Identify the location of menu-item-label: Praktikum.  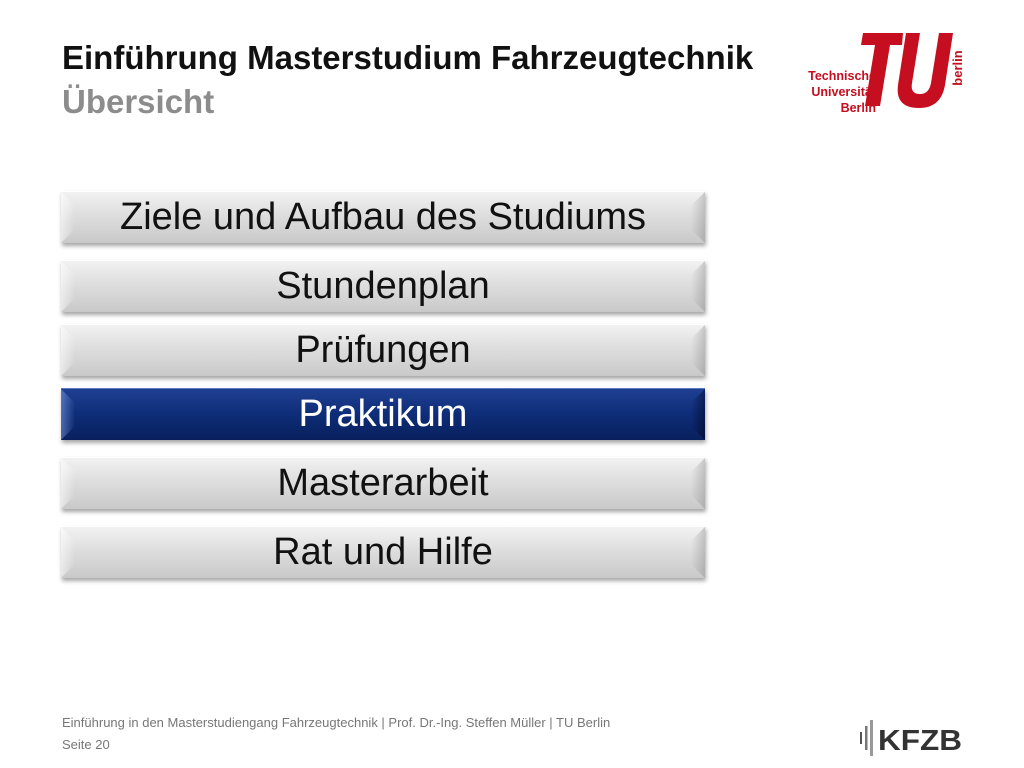
(383, 414).